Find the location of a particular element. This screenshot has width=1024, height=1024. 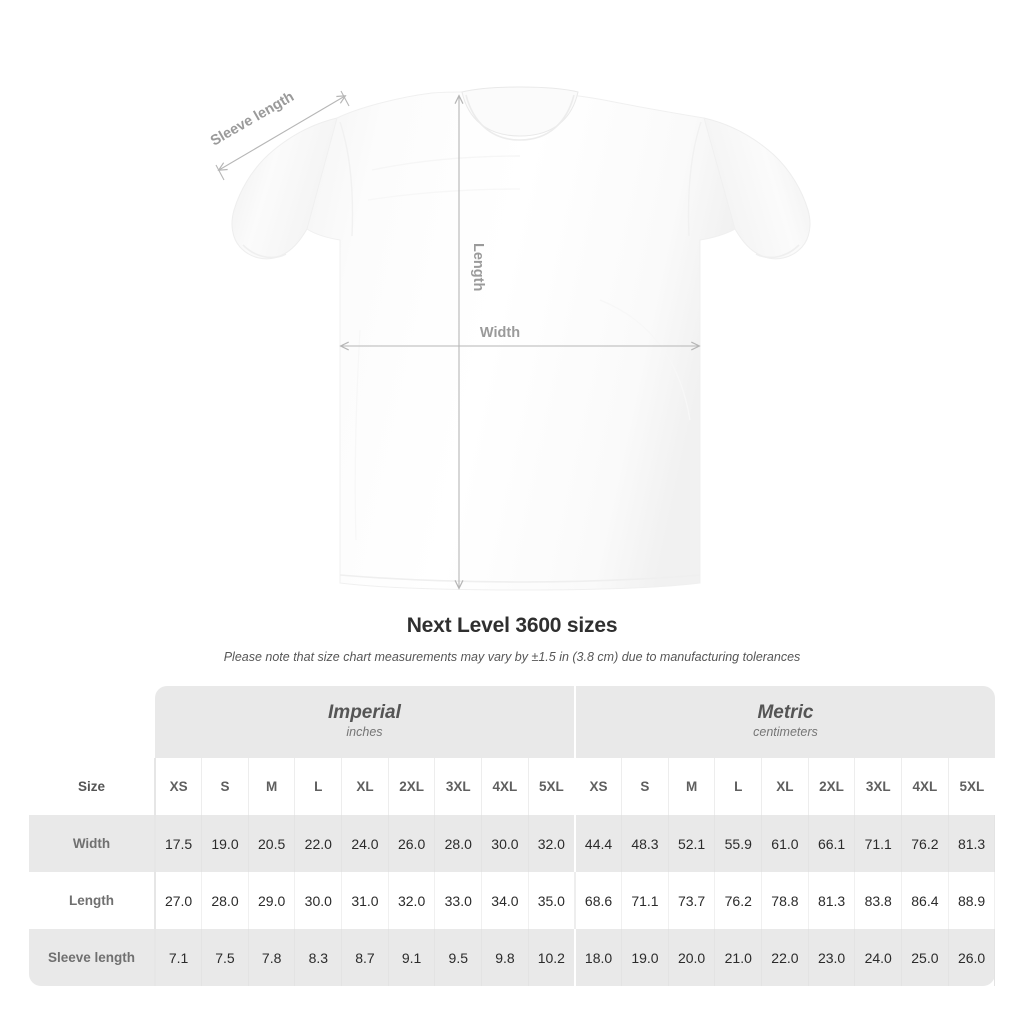

cell-sleeve-length-imperial-2xl: 9.1 is located at coordinates (412, 957).